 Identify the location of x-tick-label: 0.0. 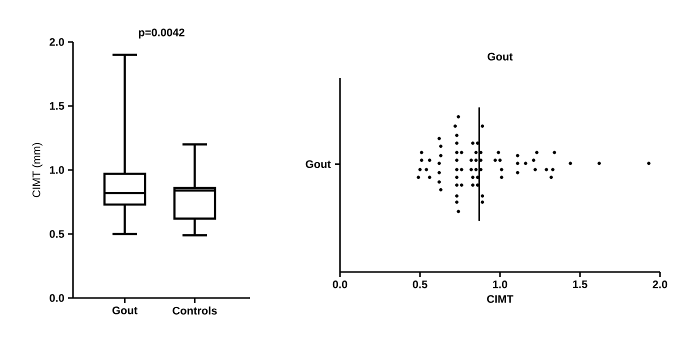
(340, 284).